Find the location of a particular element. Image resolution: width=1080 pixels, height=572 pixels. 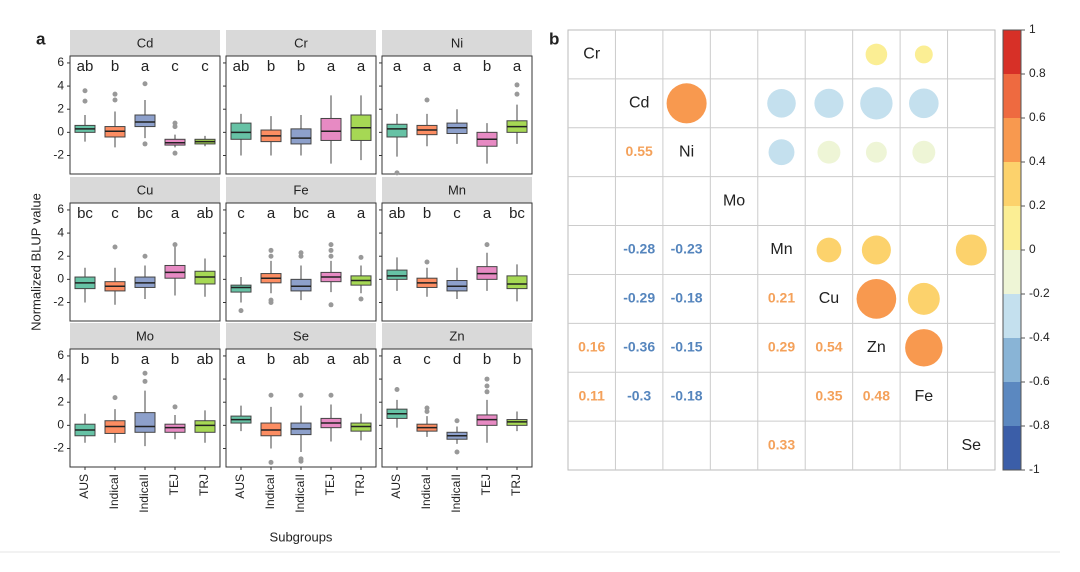

variable-label: Cr is located at coordinates (592, 54).